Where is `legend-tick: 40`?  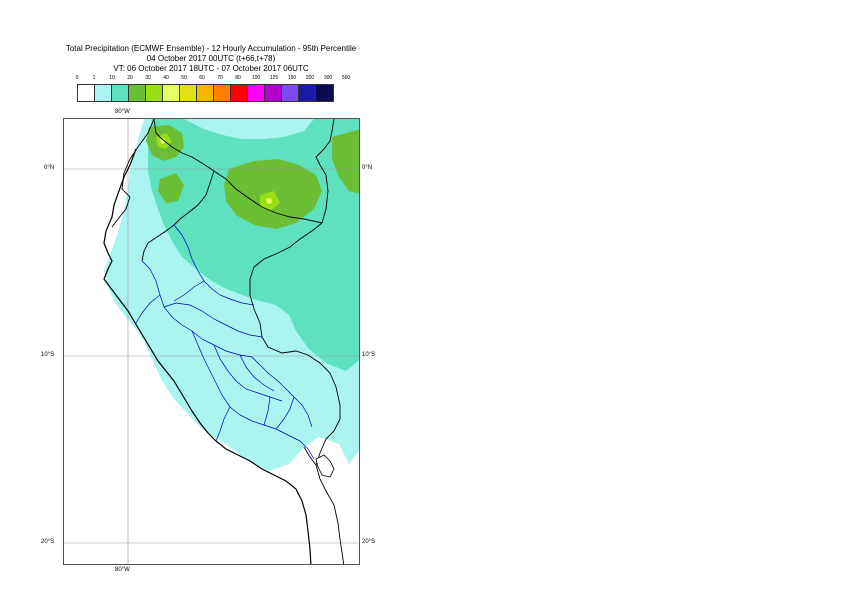 legend-tick: 40 is located at coordinates (166, 78).